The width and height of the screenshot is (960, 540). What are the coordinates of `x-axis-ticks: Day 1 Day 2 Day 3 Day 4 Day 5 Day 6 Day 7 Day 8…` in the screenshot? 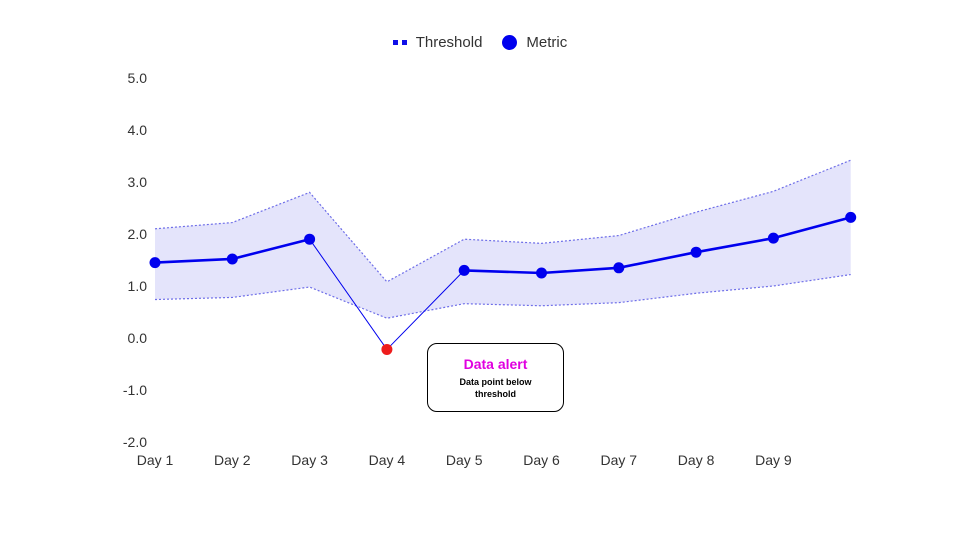 It's located at (464, 460).